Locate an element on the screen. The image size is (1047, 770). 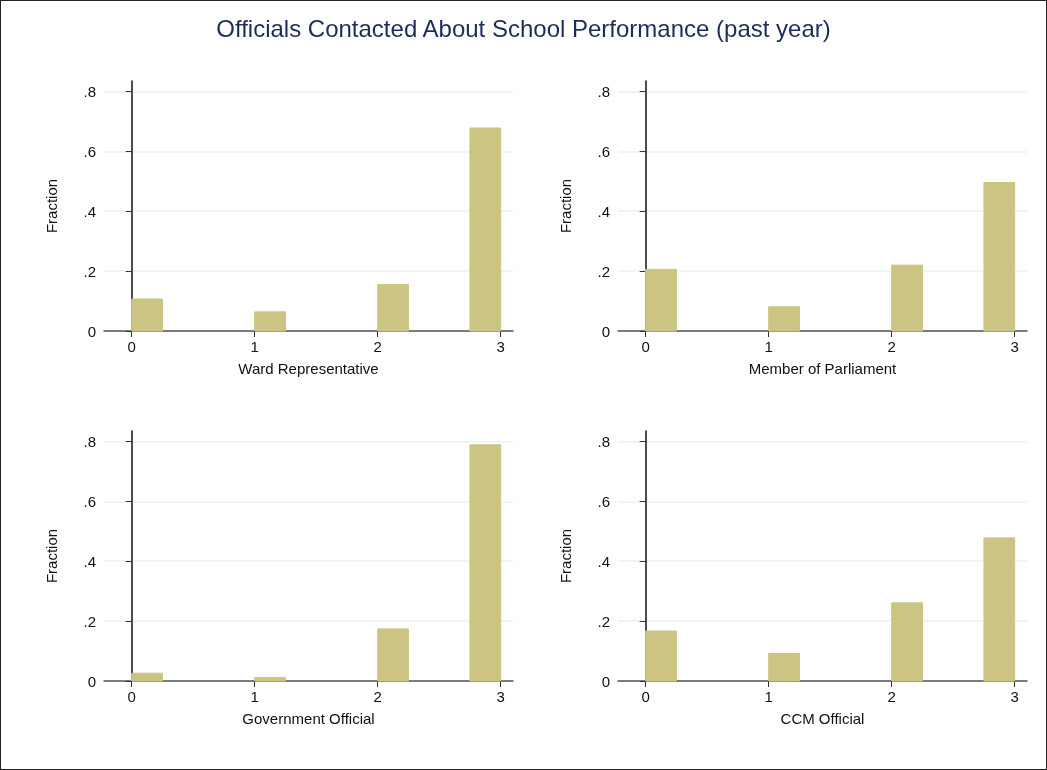
chart-title: Officials Contacted About School Performance (past year) is located at coordinates (523, 29).